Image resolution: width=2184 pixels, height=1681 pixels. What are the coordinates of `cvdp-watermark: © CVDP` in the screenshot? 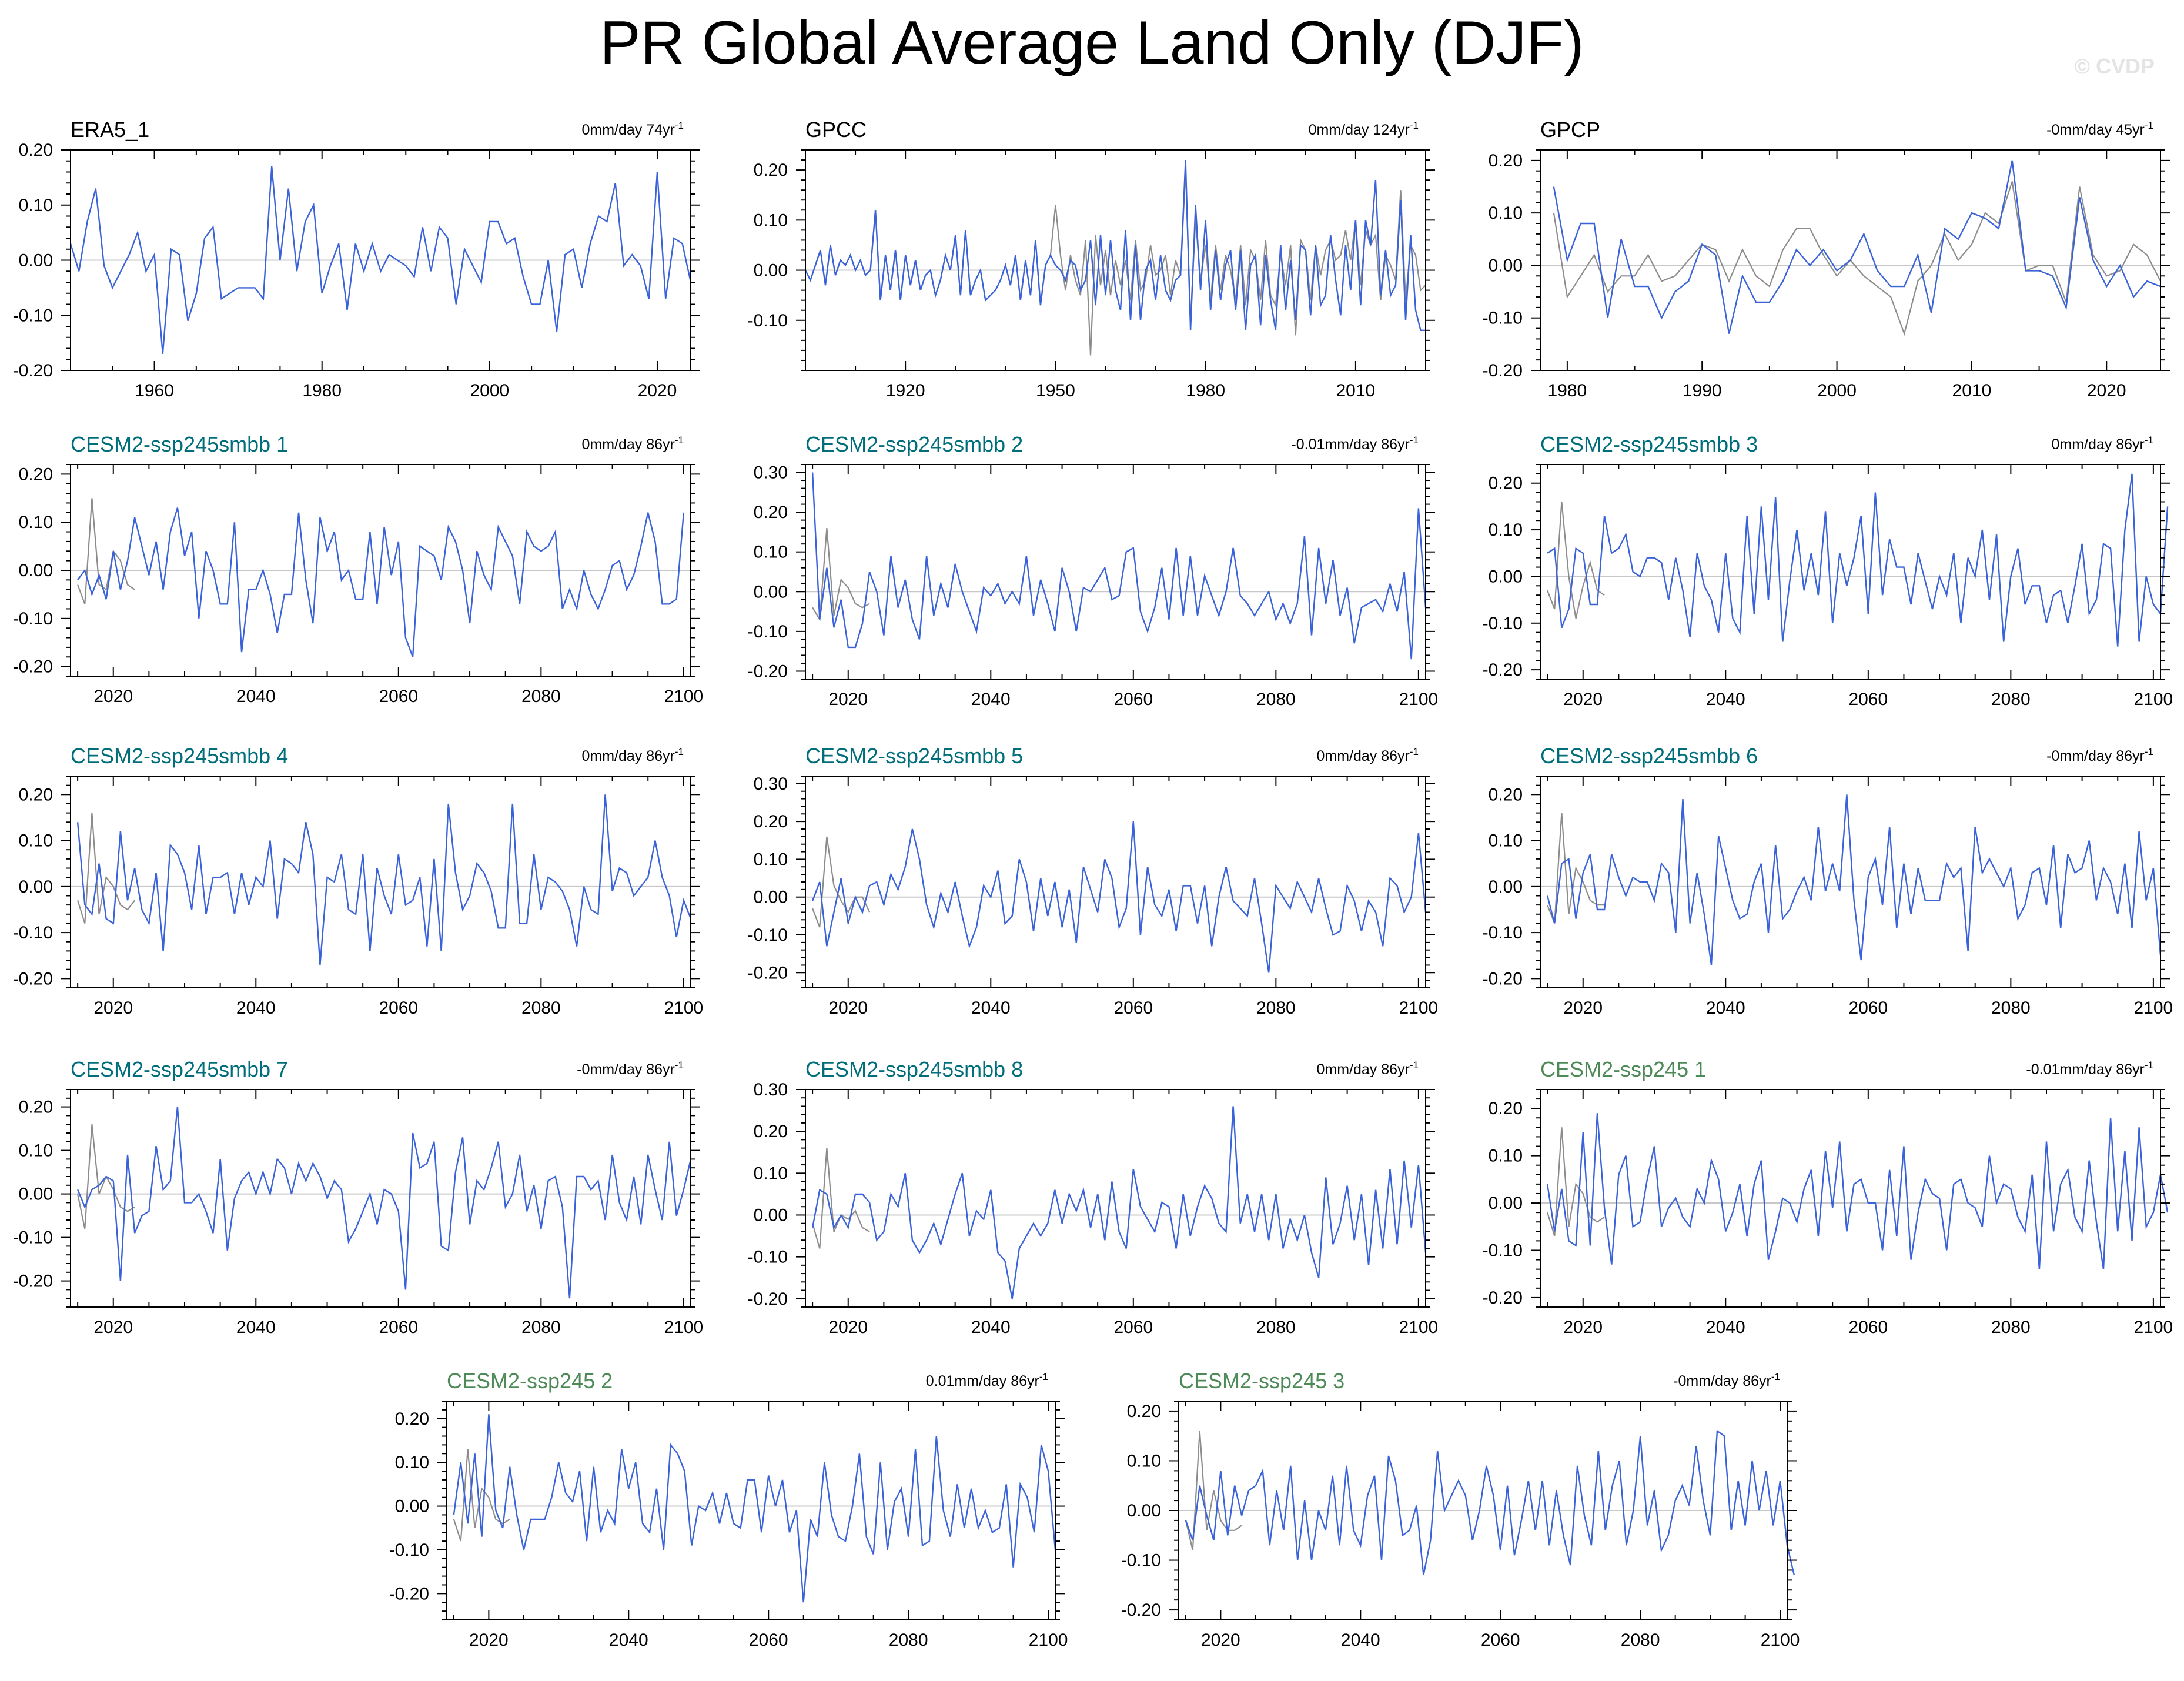 It's located at (2114, 66).